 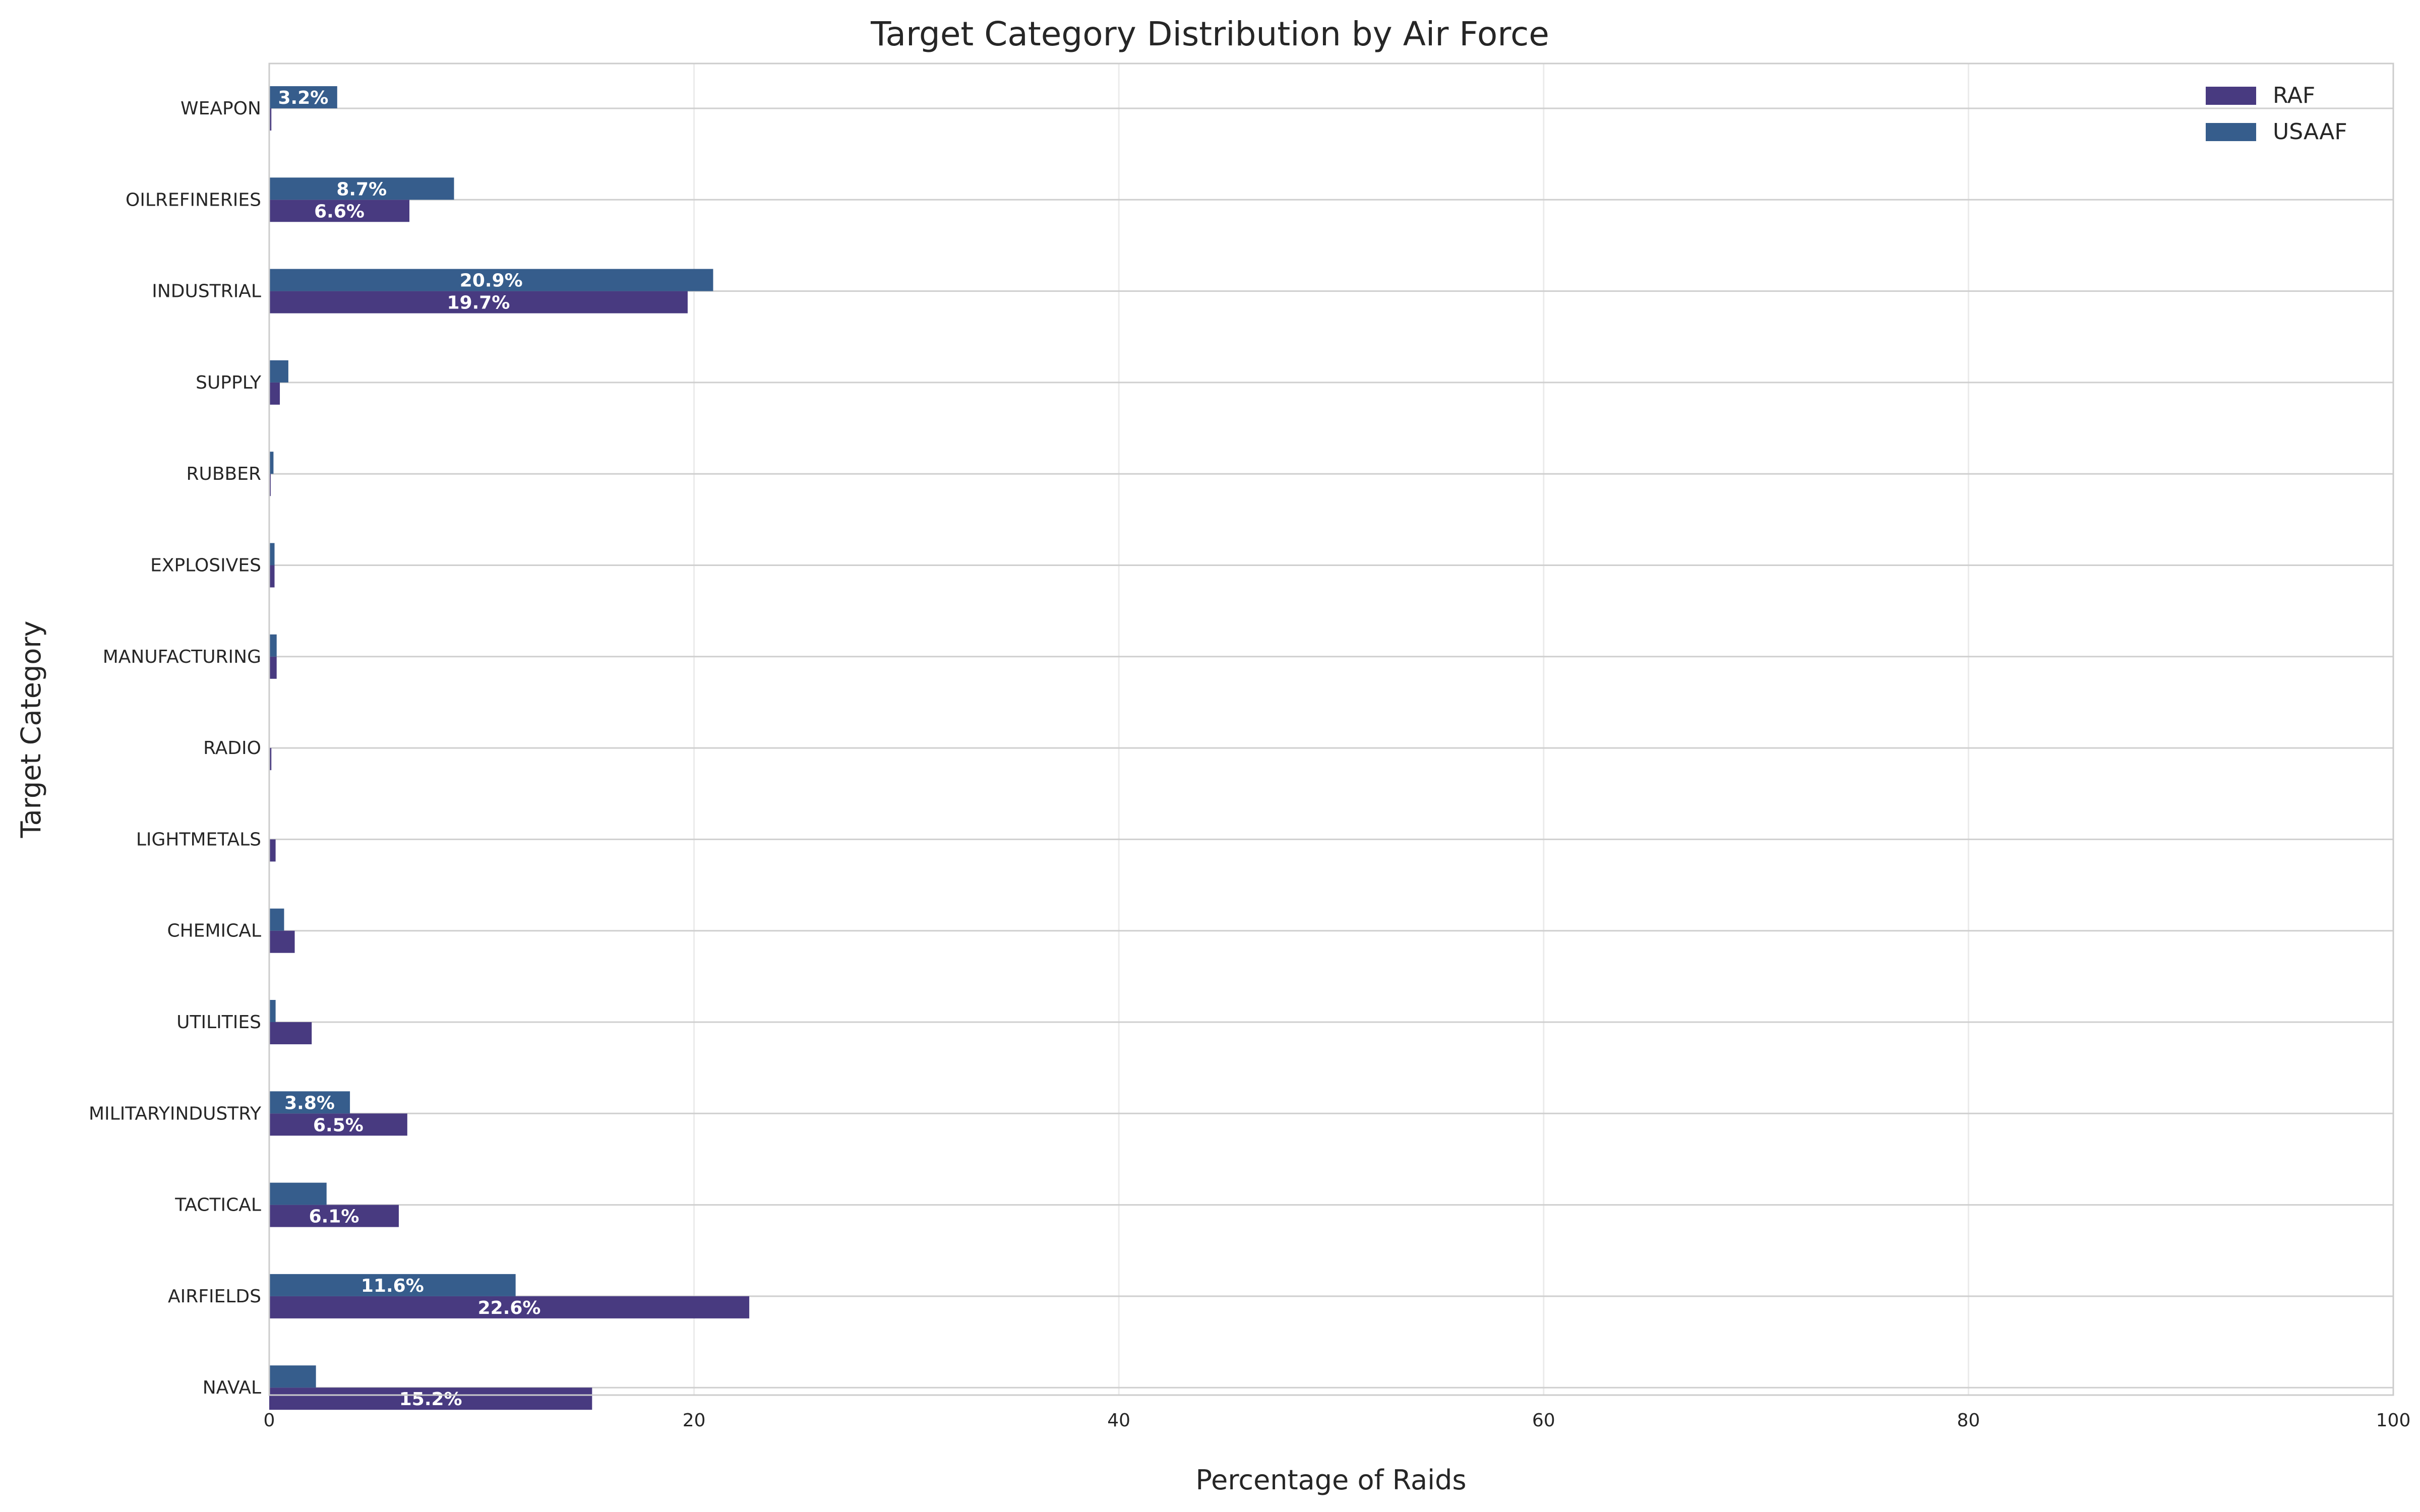 What do you see at coordinates (182, 657) in the screenshot?
I see `y-tick-label: MANUFACTURING` at bounding box center [182, 657].